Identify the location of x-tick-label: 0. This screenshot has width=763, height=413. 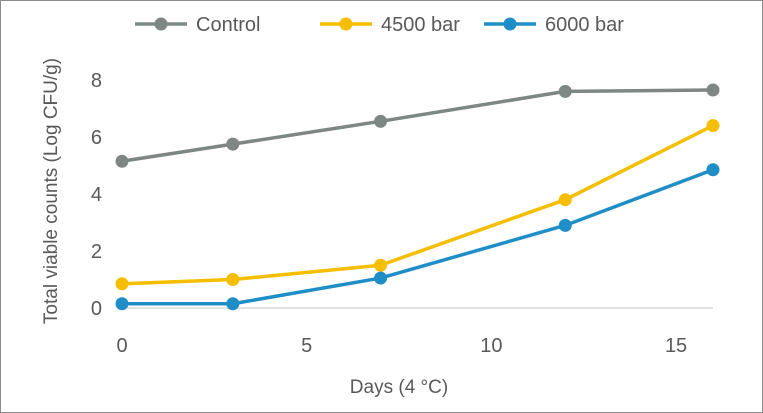
(121, 346).